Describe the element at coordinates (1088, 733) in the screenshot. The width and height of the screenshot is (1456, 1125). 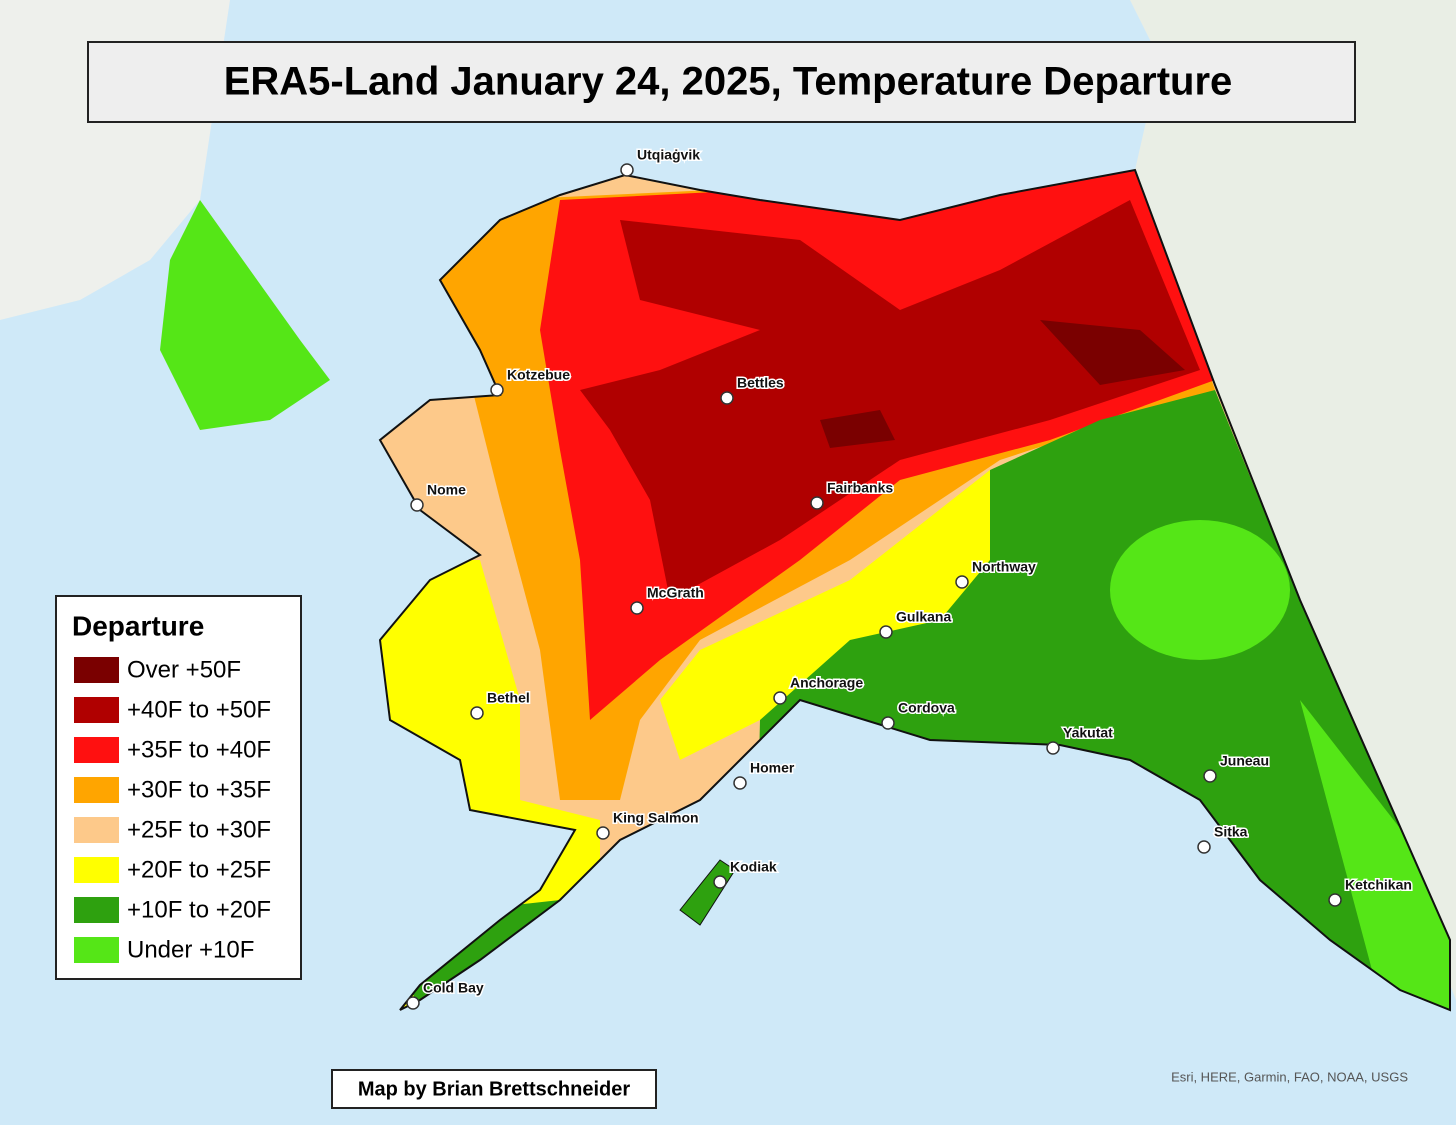
I see `city-label: Yakutat` at that location.